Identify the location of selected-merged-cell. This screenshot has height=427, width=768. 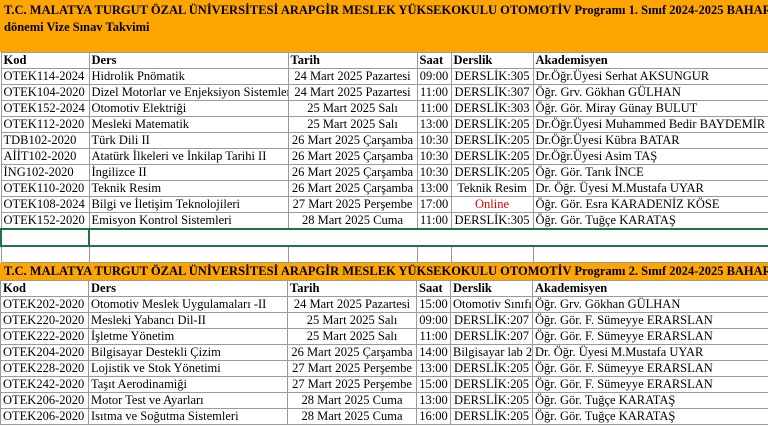
(428, 237).